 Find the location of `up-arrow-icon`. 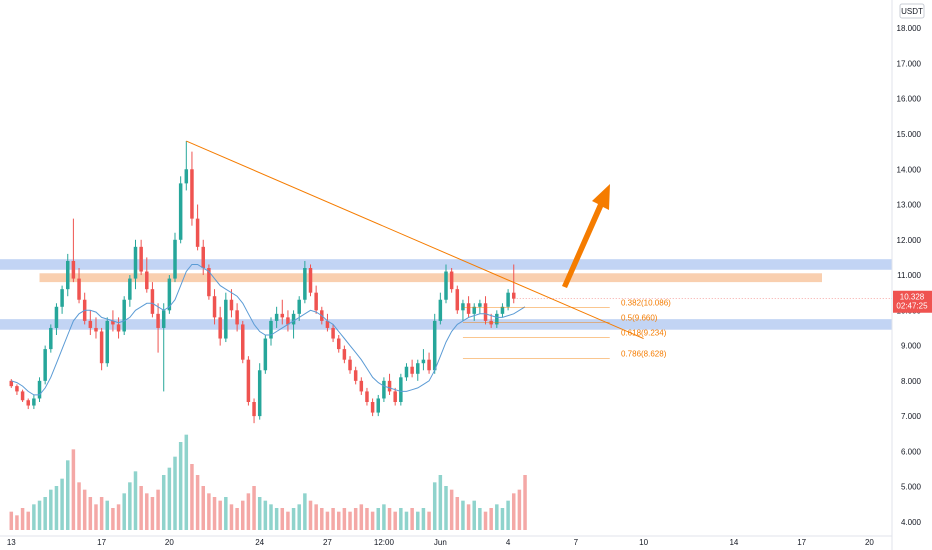

up-arrow-icon is located at coordinates (586, 236).